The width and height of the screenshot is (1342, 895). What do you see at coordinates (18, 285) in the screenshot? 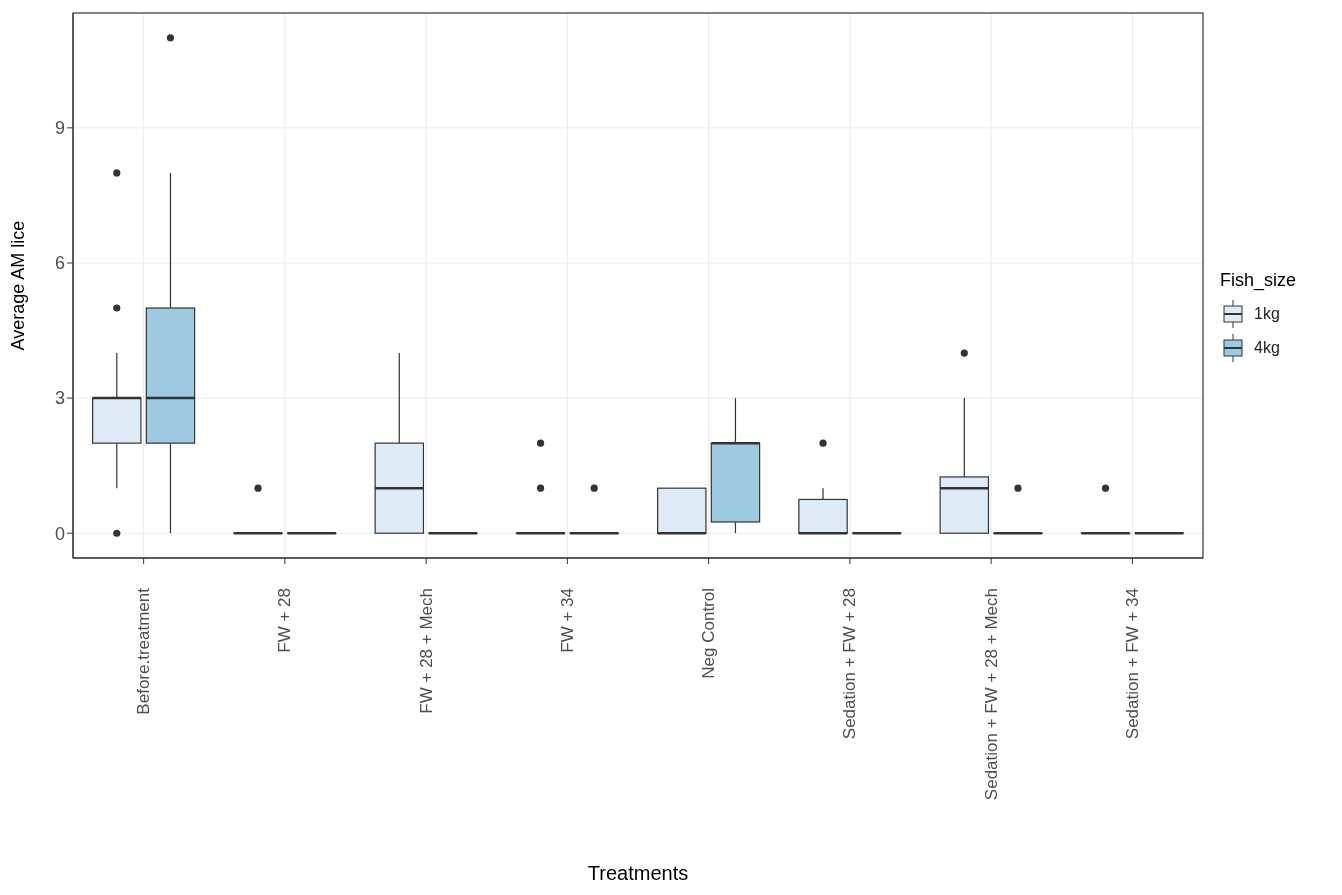
I see `y-axis-title: Average AM lice` at bounding box center [18, 285].